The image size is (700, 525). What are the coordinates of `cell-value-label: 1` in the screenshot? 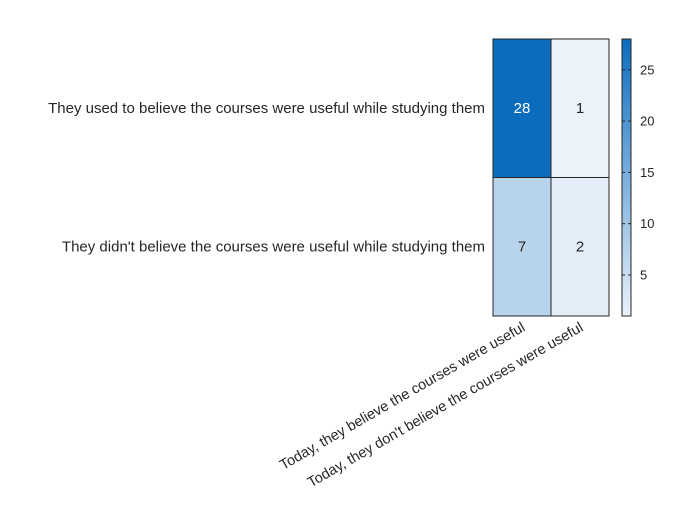 It's located at (580, 108).